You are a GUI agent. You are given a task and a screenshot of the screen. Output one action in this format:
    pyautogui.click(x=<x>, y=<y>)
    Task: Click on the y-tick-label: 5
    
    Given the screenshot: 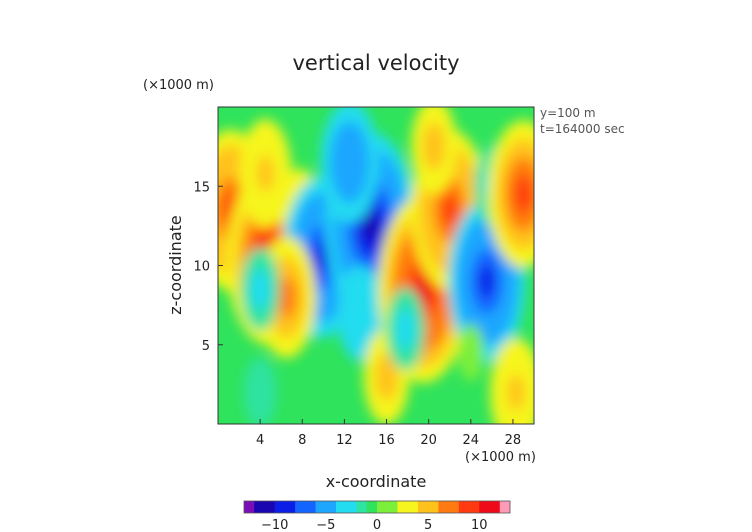 What is the action you would take?
    pyautogui.click(x=206, y=346)
    